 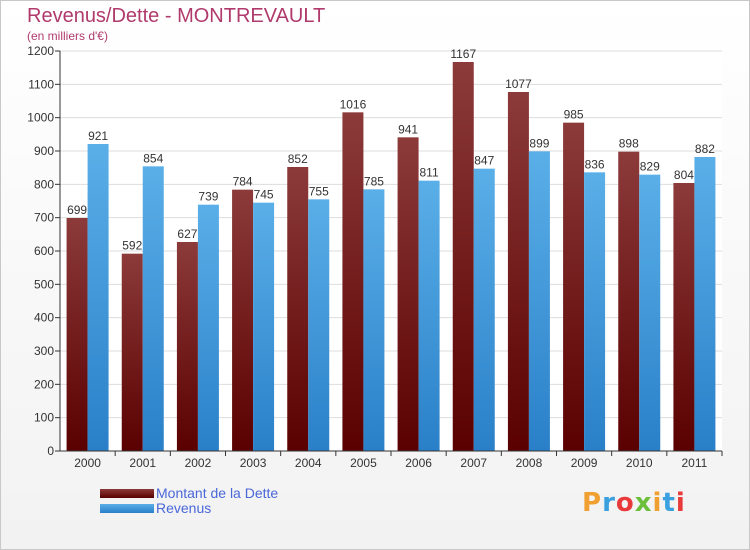 What do you see at coordinates (473, 463) in the screenshot?
I see `x-tick-label: 2007` at bounding box center [473, 463].